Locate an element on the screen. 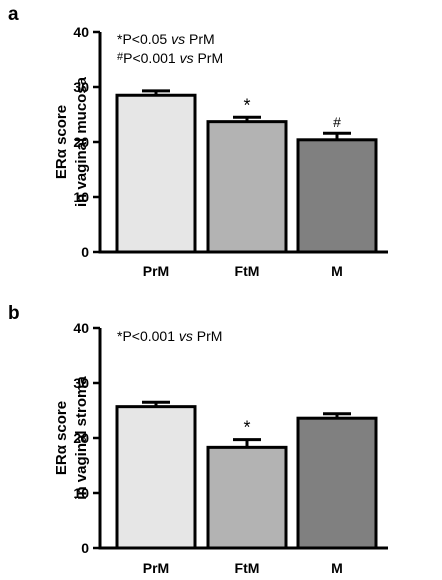  panel-letter: a is located at coordinates (13, 14).